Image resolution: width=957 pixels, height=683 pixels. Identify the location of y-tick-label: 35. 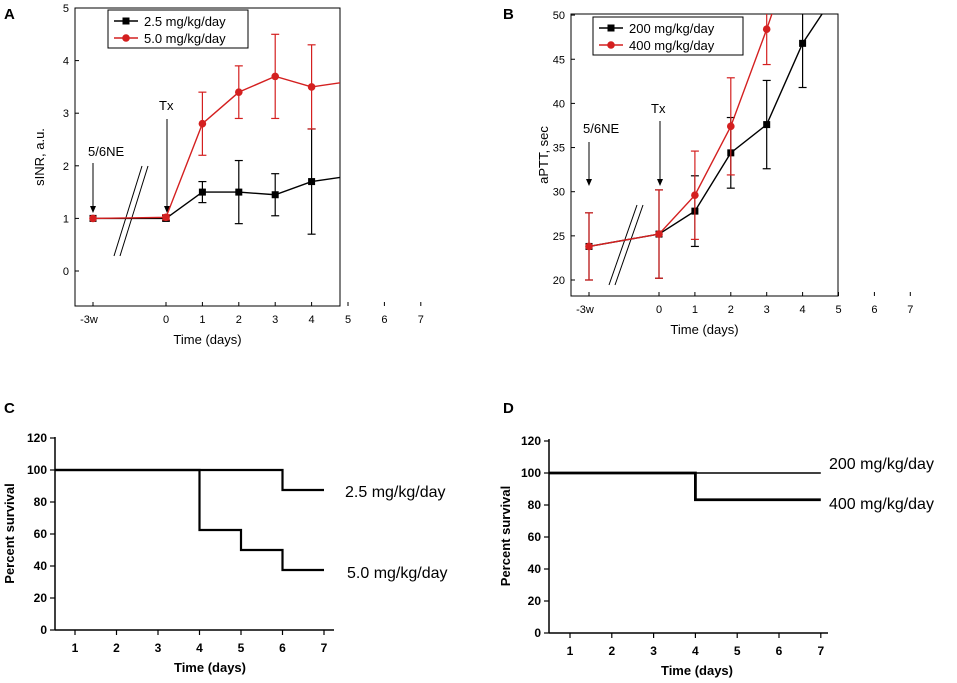
(559, 149).